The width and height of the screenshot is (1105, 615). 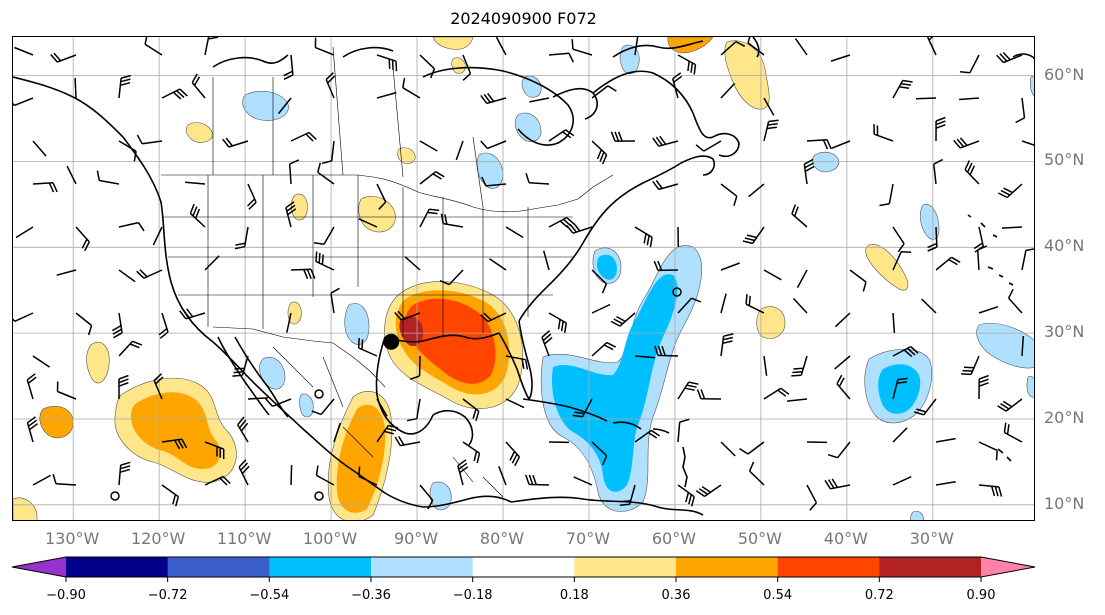 I want to click on colorbar-tick-label: 0.72, so click(x=879, y=595).